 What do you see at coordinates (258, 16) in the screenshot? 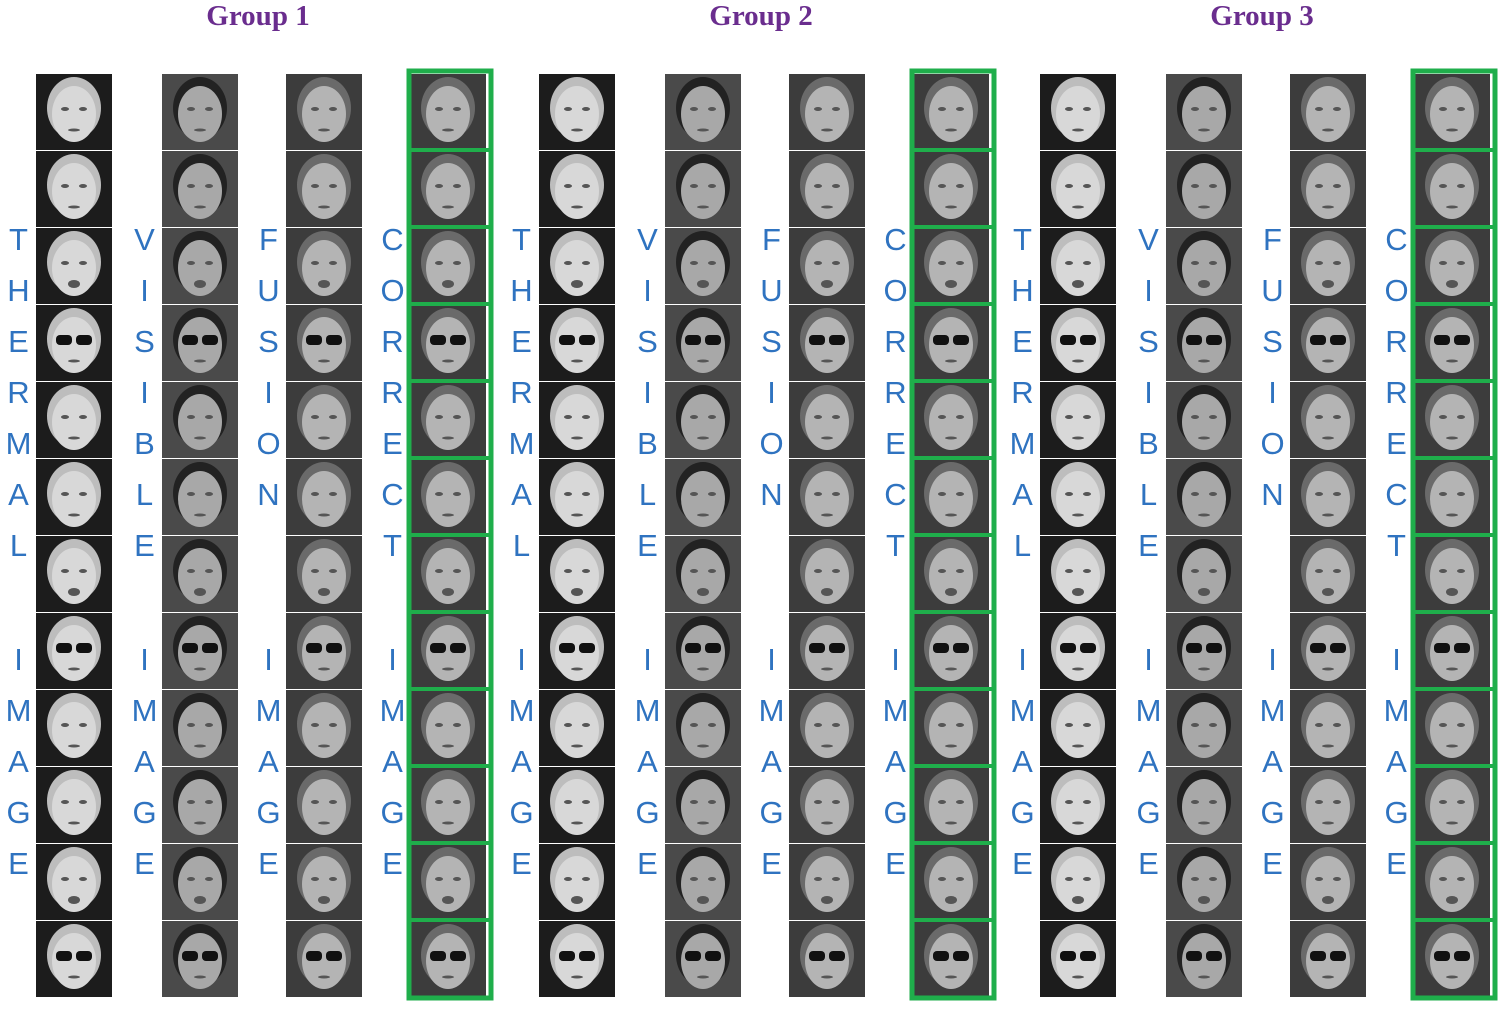
I see `group-title: Group 1` at bounding box center [258, 16].